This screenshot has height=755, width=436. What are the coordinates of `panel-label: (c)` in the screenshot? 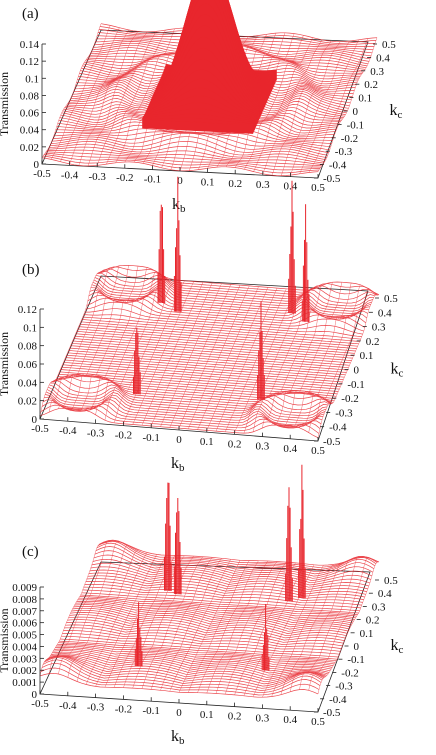 It's located at (30, 552).